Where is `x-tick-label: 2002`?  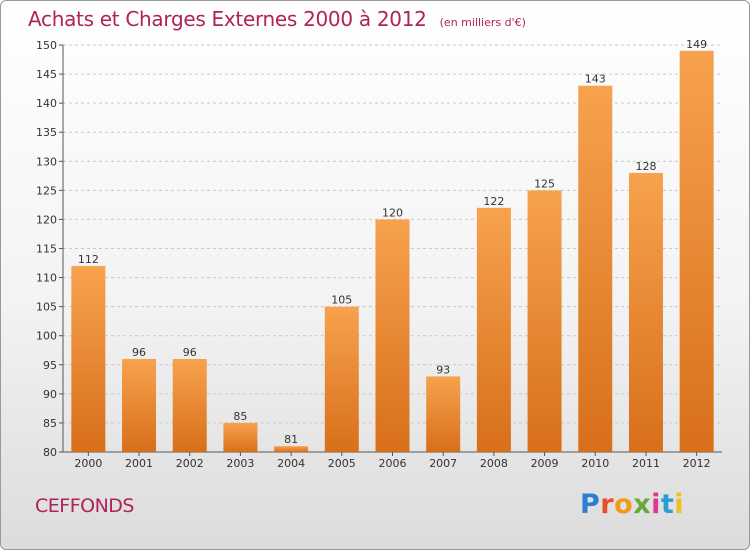 x-tick-label: 2002 is located at coordinates (190, 463).